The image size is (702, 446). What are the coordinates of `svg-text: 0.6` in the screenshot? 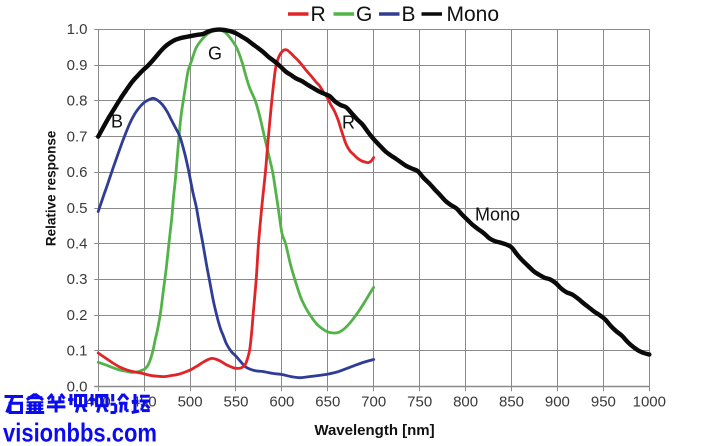 It's located at (77, 172).